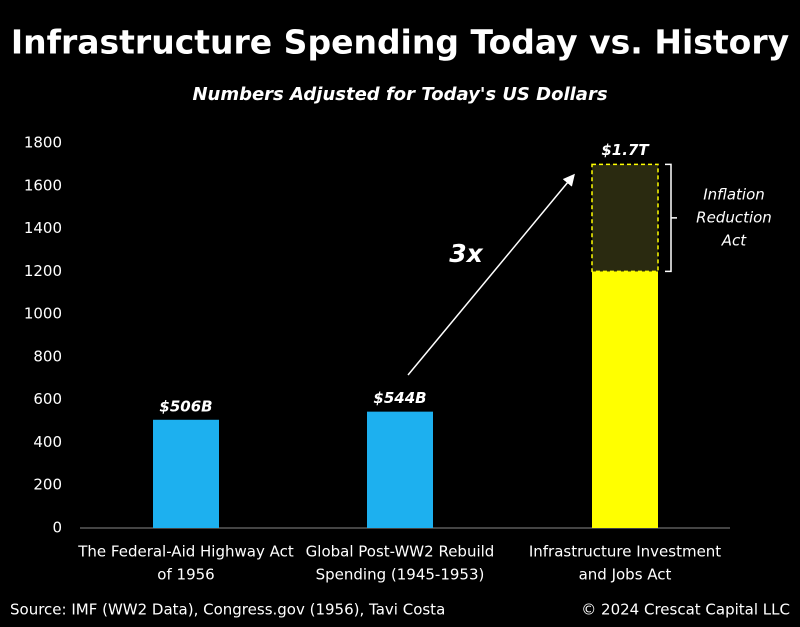 This screenshot has width=800, height=627. Describe the element at coordinates (43, 228) in the screenshot. I see `y-tick-label: 1400` at that location.